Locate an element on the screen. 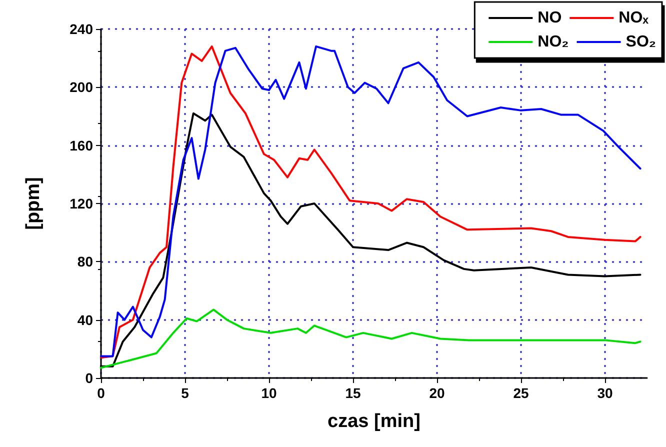 This screenshot has height=447, width=666. legend-label: NOₓ is located at coordinates (633, 18).